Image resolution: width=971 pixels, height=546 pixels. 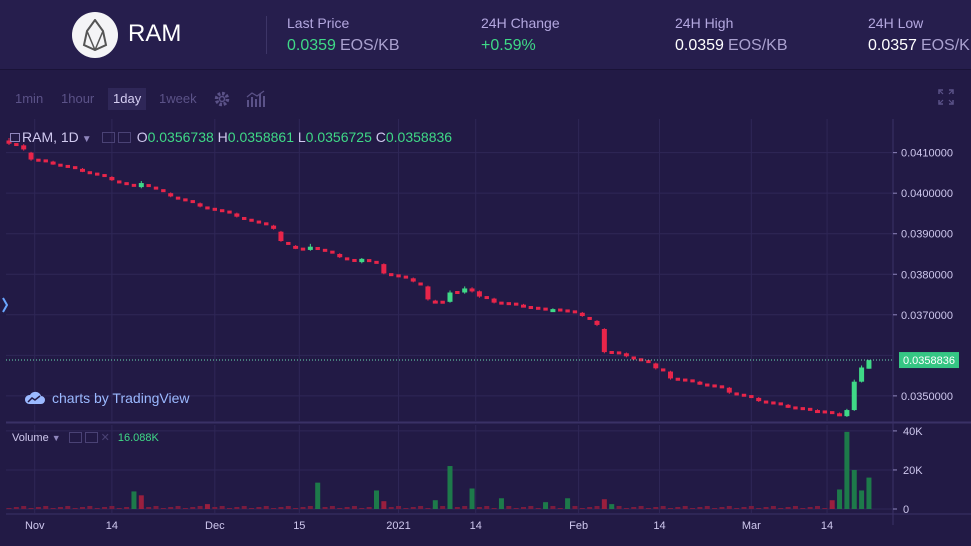 What do you see at coordinates (127, 99) in the screenshot?
I see `interval-1day: 1day` at bounding box center [127, 99].